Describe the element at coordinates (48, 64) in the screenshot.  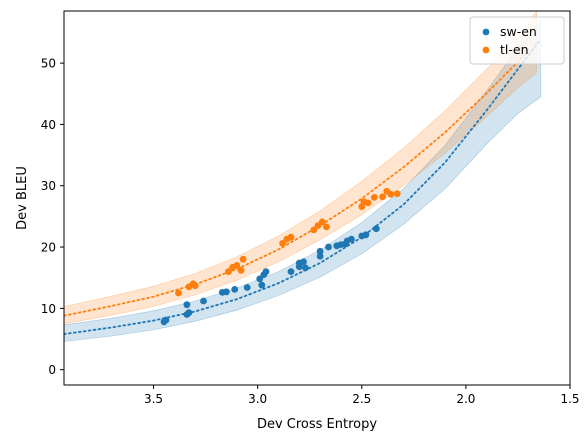
I see `y-tick-label: 50` at that location.